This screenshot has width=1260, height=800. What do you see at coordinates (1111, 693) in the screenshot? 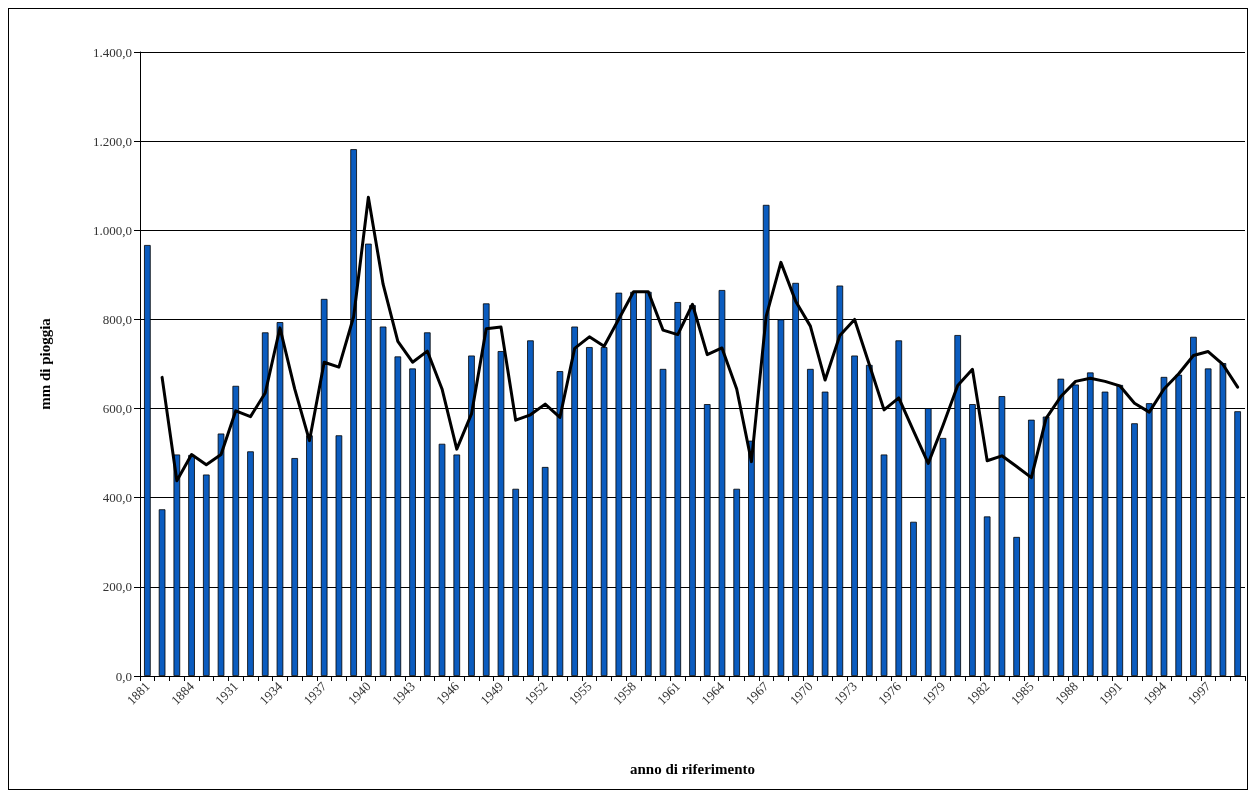
I see `x-tick-label: 1991` at bounding box center [1111, 693].